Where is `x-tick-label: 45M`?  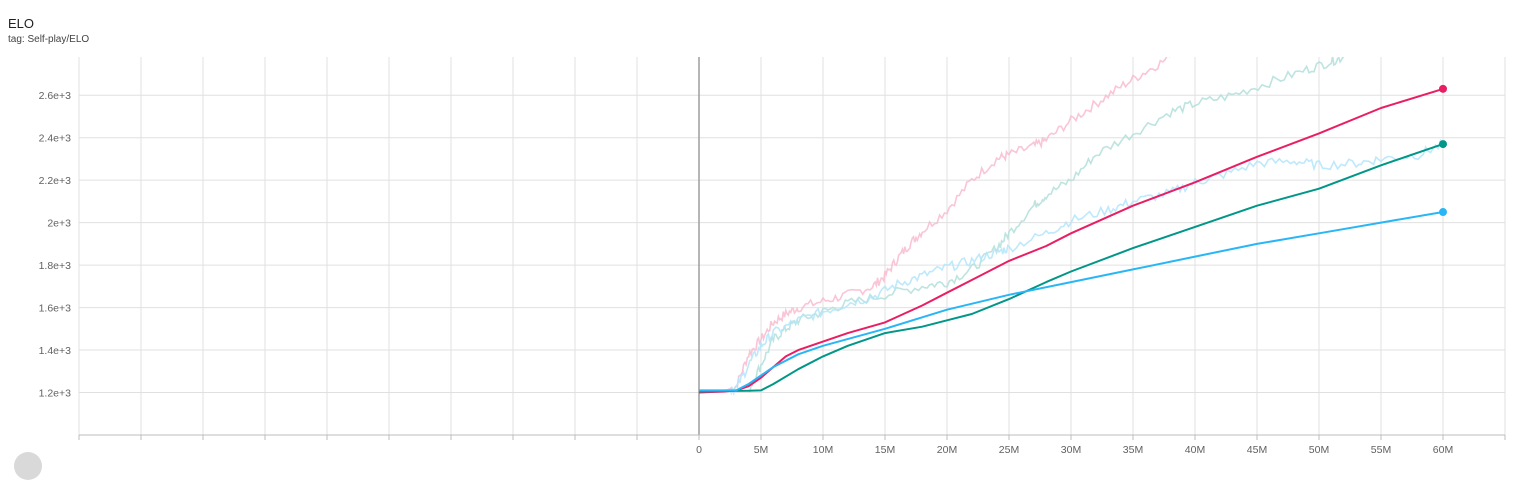
x-tick-label: 45M is located at coordinates (1257, 450).